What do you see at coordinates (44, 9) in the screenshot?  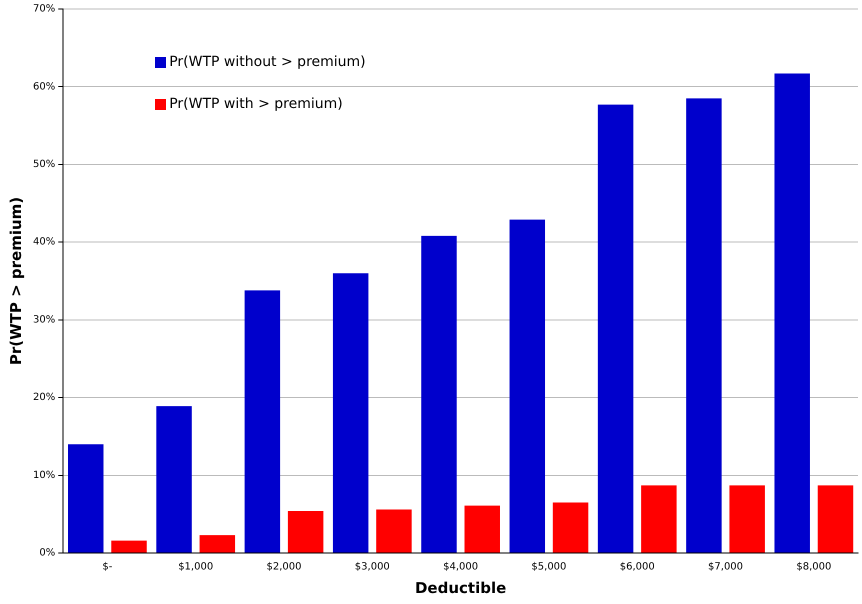 I see `y-tick-label: 70%` at bounding box center [44, 9].